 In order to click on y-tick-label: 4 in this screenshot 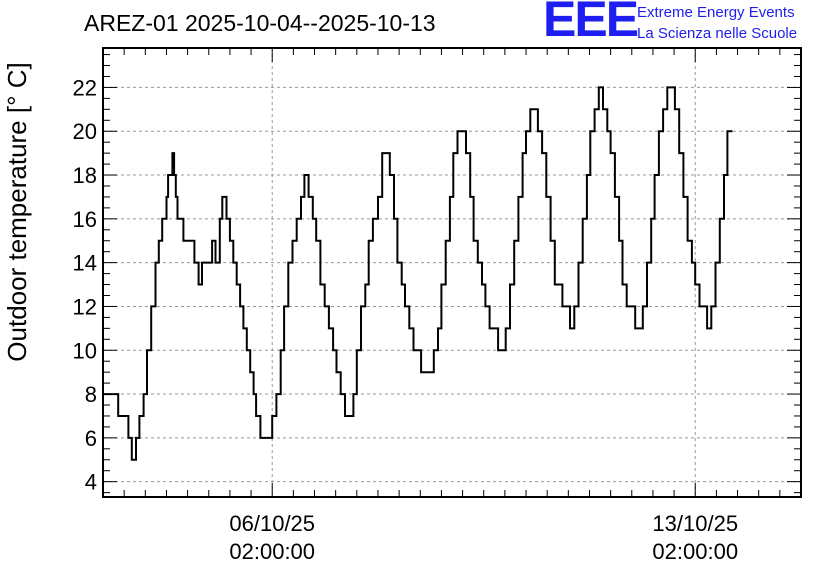, I will do `click(91, 482)`.